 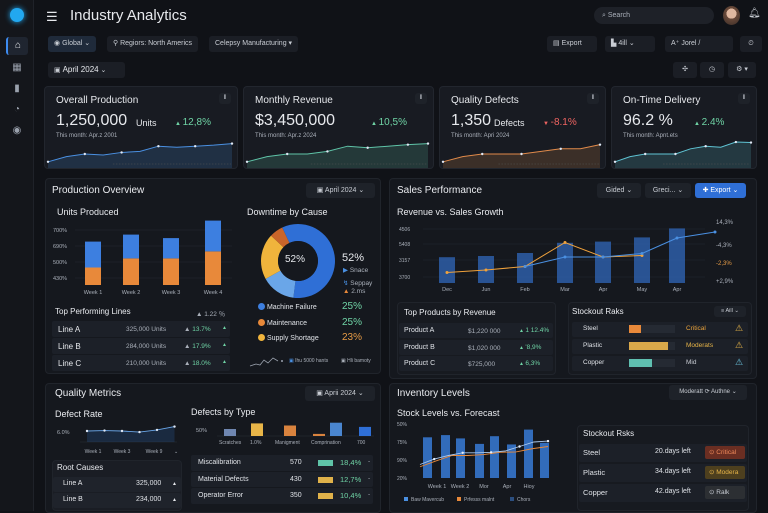 I want to click on quality-title: Quality Metrics, so click(x=88, y=393).